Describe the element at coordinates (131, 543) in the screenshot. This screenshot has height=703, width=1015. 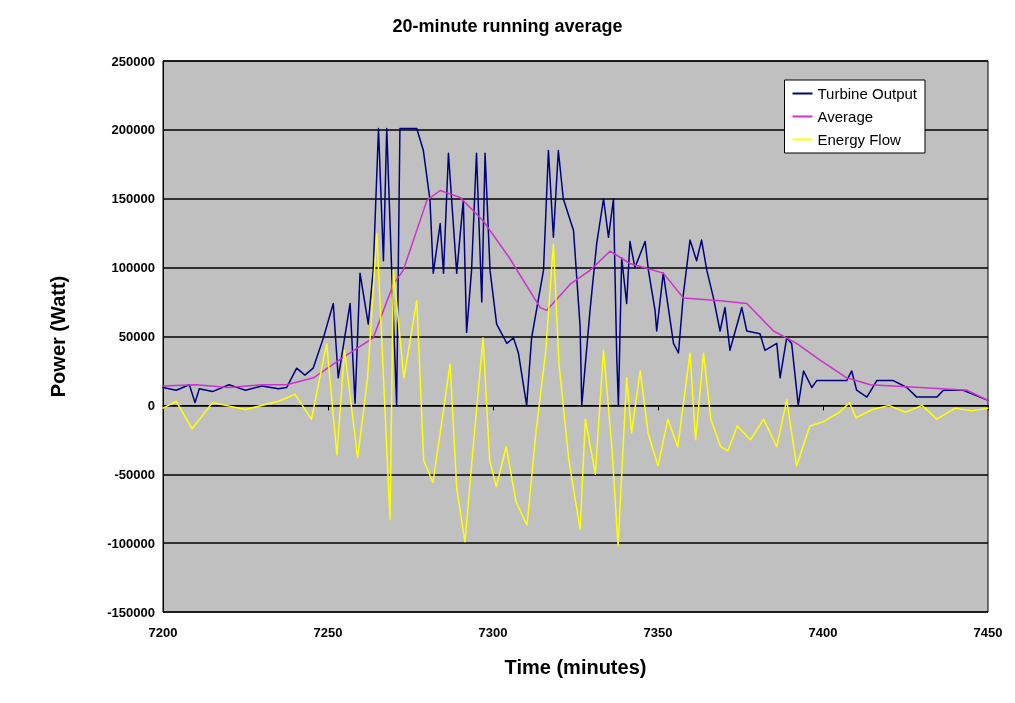
I see `y-tick-label: -100000` at that location.